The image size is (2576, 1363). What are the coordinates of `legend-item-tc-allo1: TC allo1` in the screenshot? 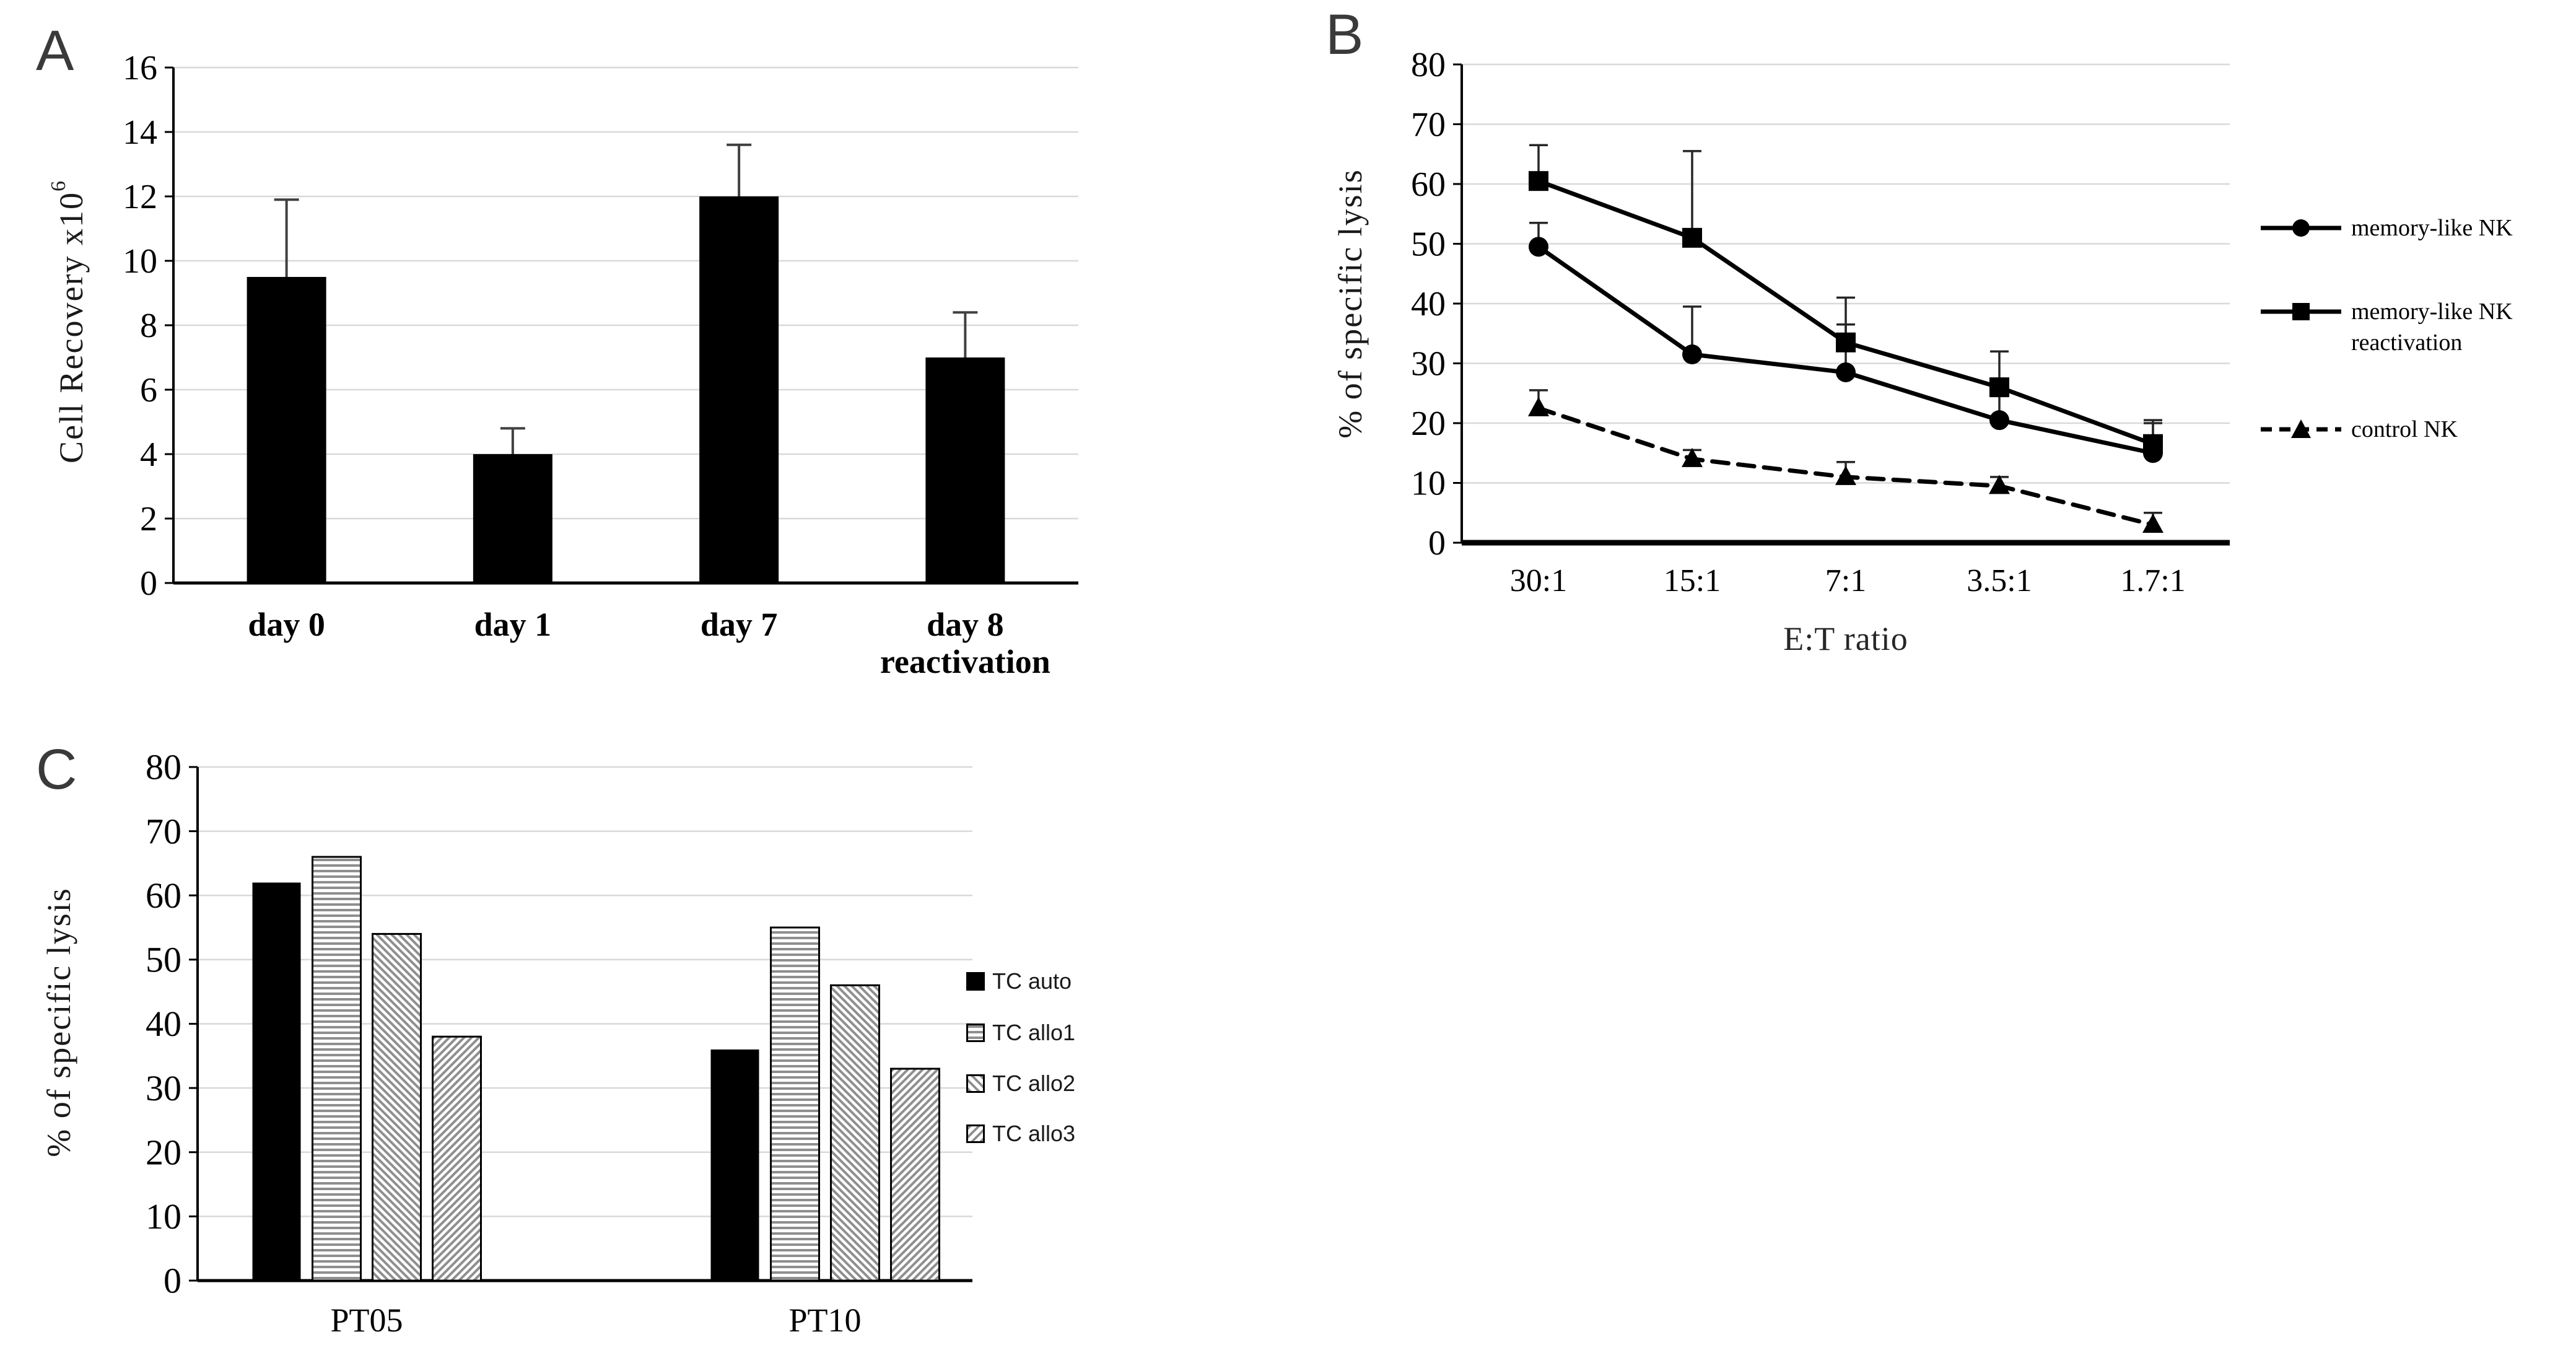 It's located at (1020, 1033).